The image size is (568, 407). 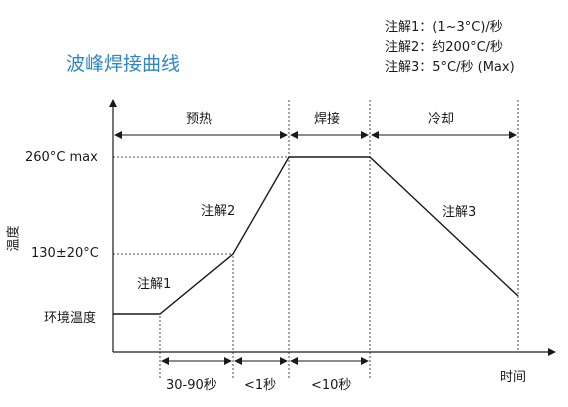 What do you see at coordinates (459, 212) in the screenshot?
I see `profile-note-3: 注解3` at bounding box center [459, 212].